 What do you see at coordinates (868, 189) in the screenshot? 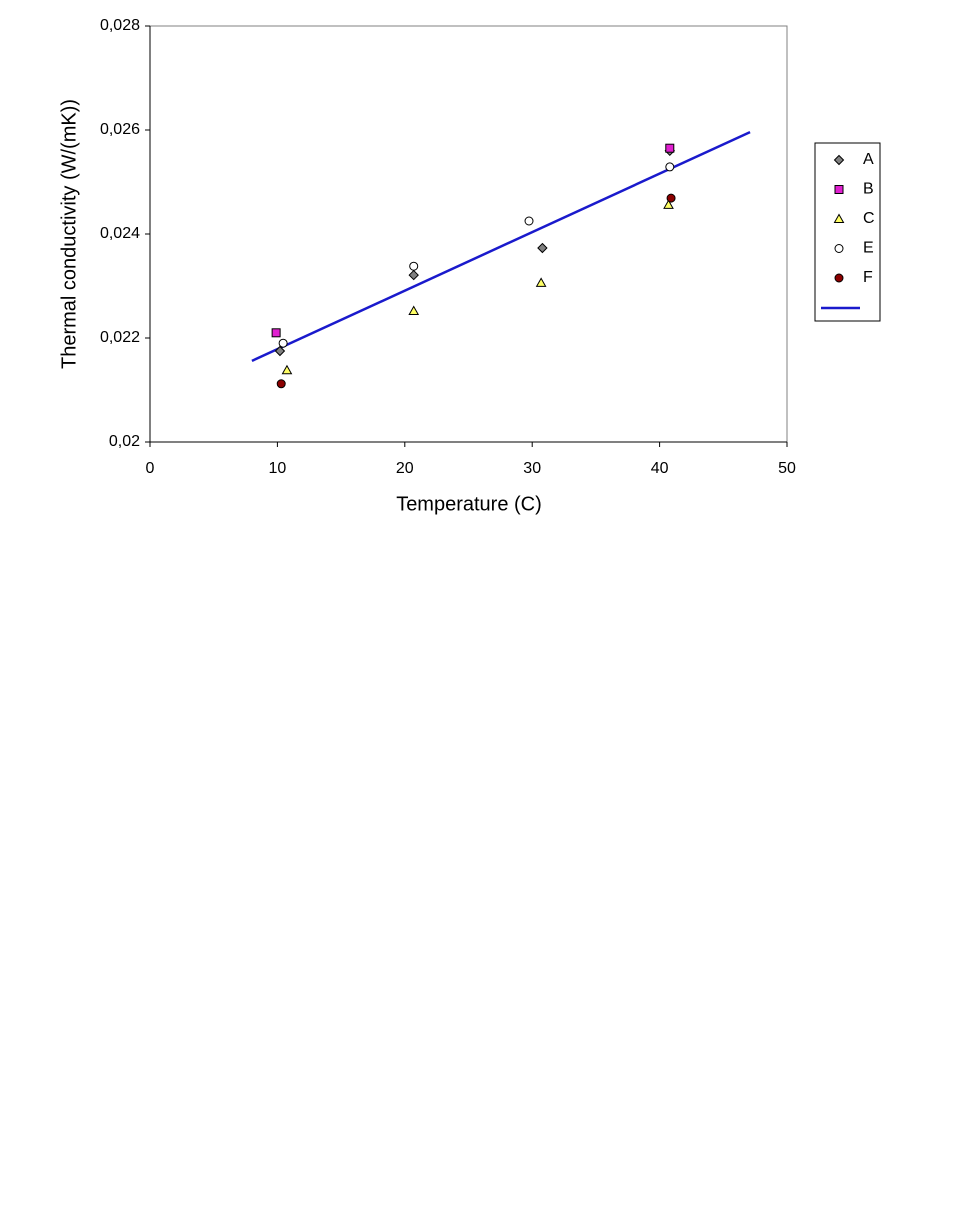
I see `legend-label: B` at bounding box center [868, 189].